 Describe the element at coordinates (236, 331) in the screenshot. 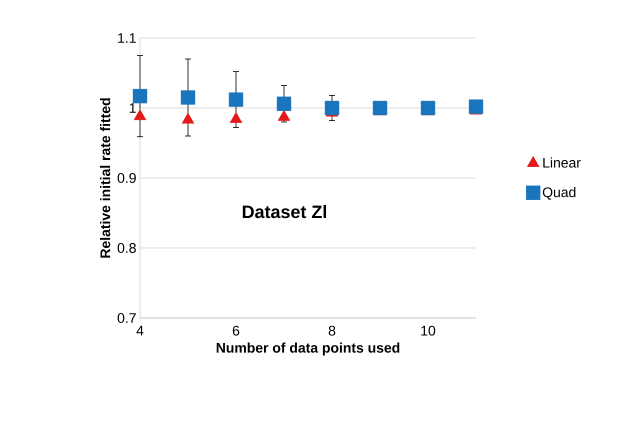

I see `x-tick-label: 6` at that location.